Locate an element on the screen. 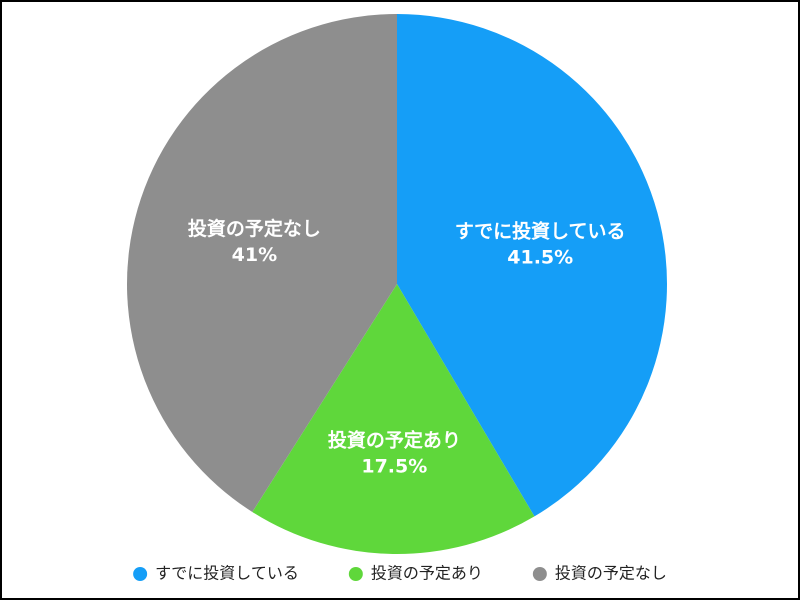 Image resolution: width=800 pixels, height=600 pixels. slice-value-label: 41.5% is located at coordinates (540, 257).